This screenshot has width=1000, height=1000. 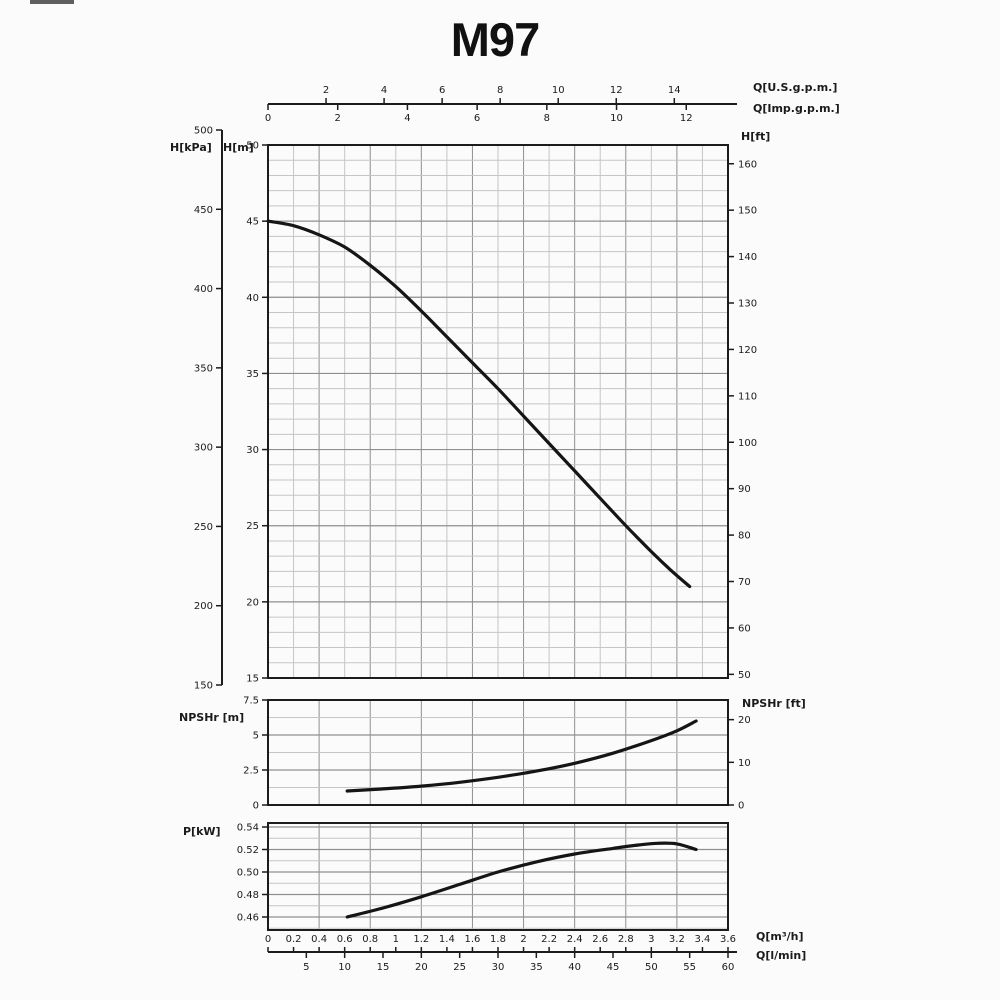 I want to click on right-axis-label-hft: H[ft], so click(x=756, y=136).